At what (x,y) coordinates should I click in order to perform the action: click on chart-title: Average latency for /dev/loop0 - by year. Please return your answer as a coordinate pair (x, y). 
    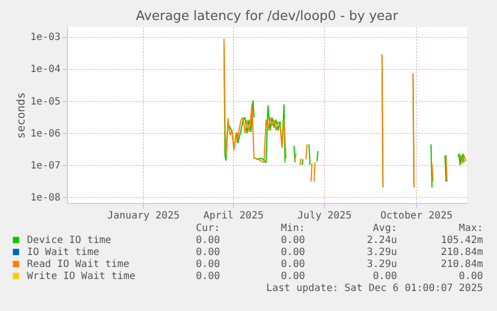
    Looking at the image, I should click on (267, 16).